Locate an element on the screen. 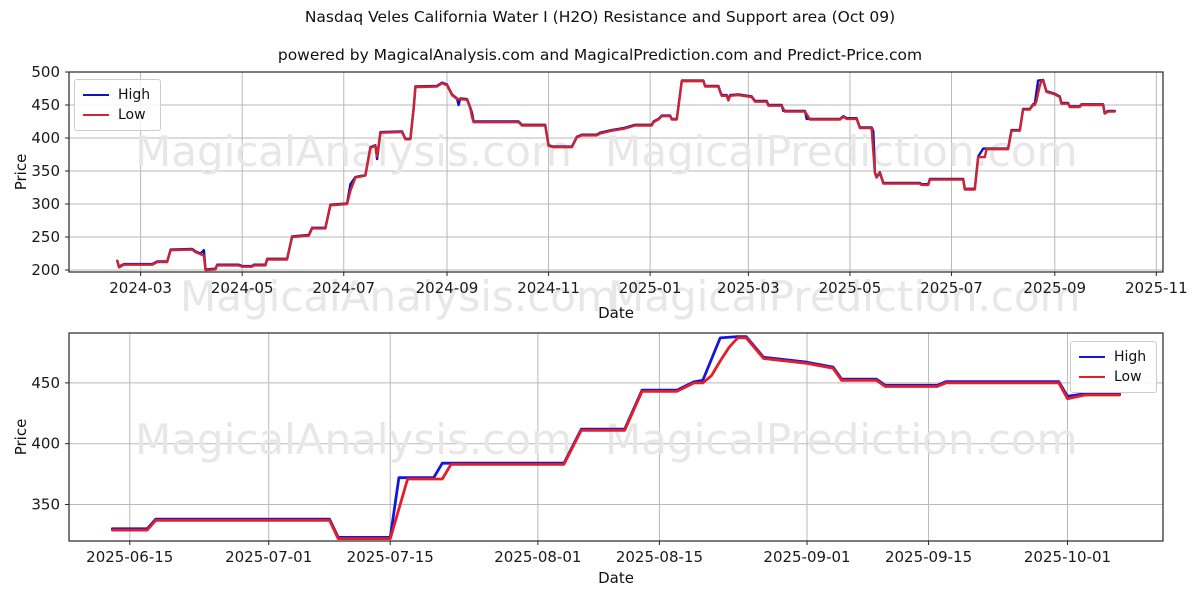 This screenshot has width=1200, height=600. watermark-magicalprediction: MagicalPrediction.com is located at coordinates (844, 296).